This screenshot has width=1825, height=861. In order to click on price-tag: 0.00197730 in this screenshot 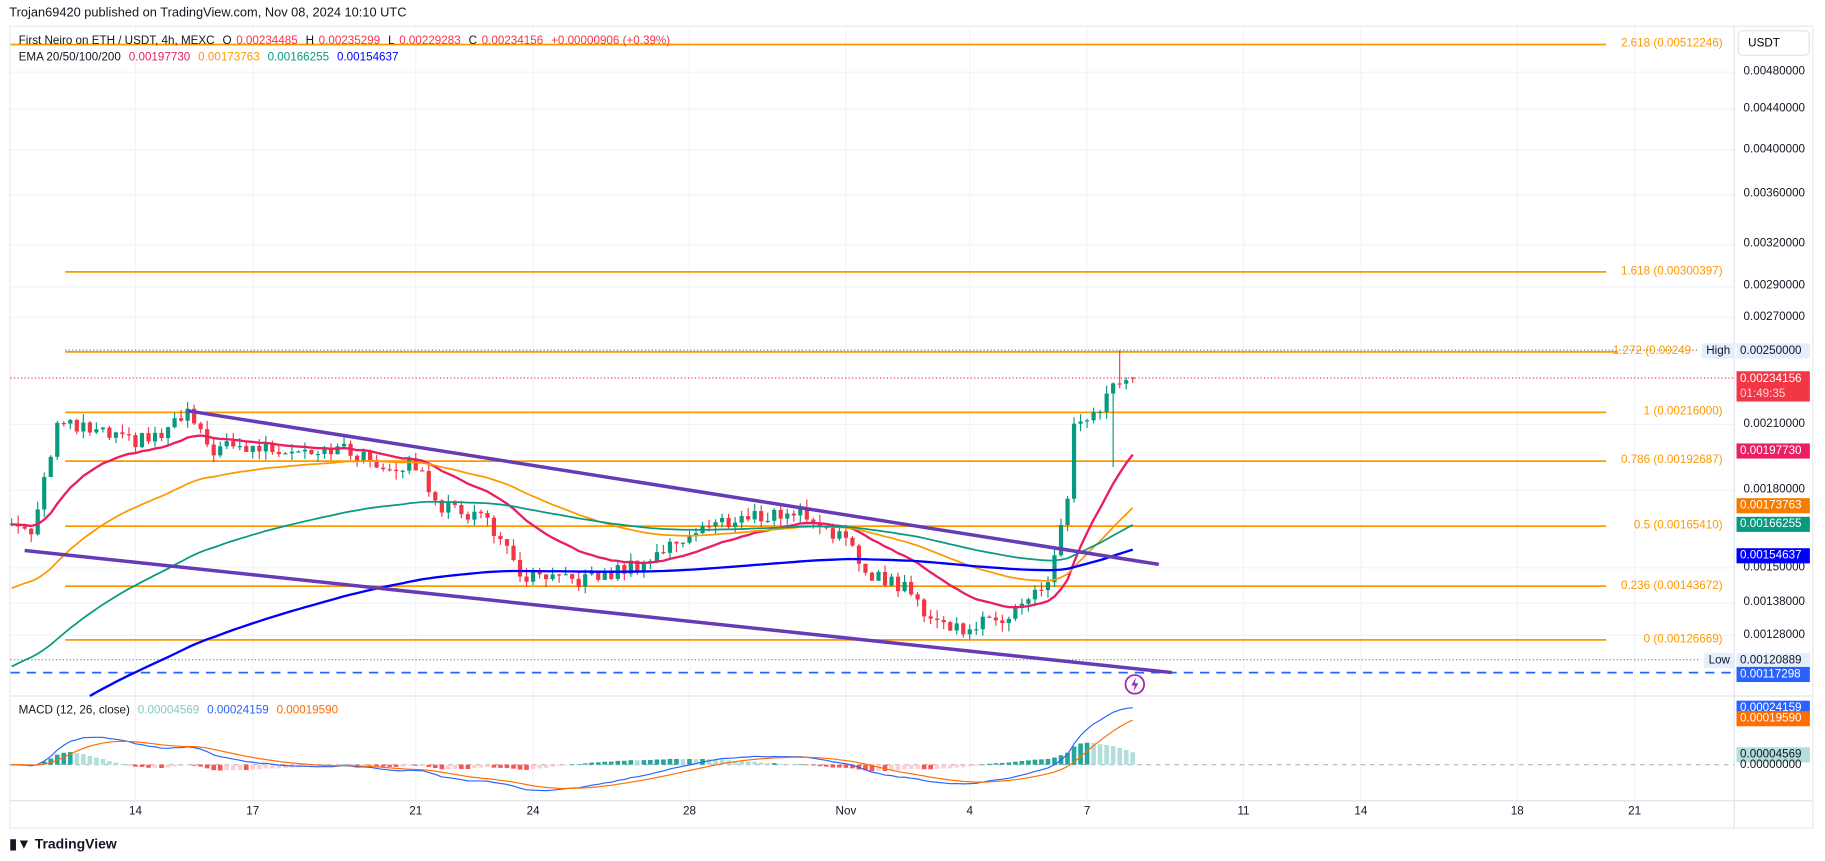, I will do `click(1773, 451)`.